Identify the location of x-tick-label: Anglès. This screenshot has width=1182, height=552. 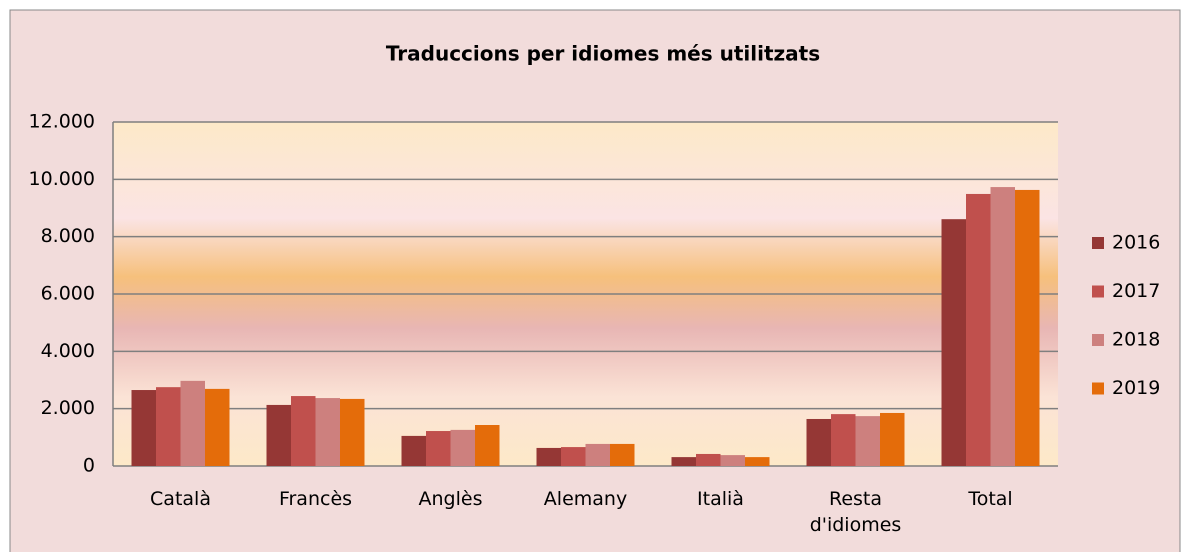
(450, 499).